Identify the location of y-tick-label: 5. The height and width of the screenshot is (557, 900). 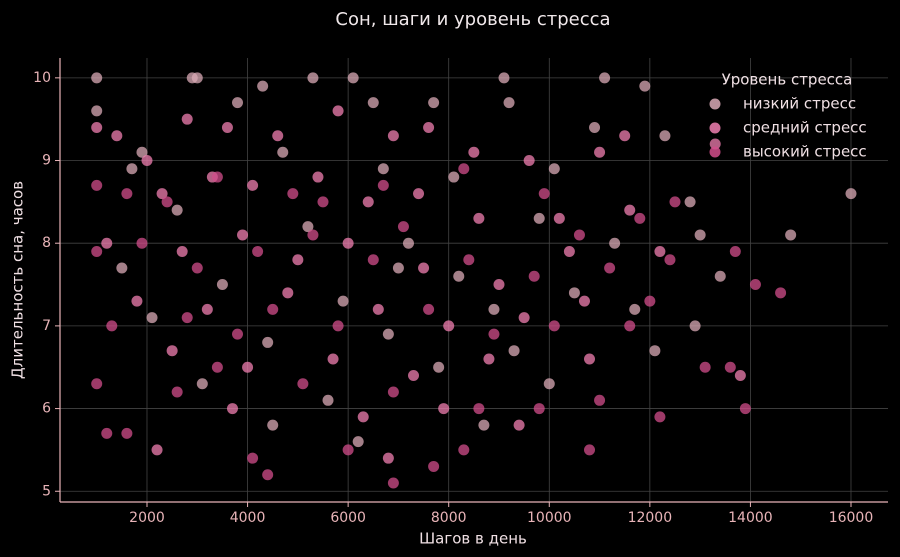
(46, 491).